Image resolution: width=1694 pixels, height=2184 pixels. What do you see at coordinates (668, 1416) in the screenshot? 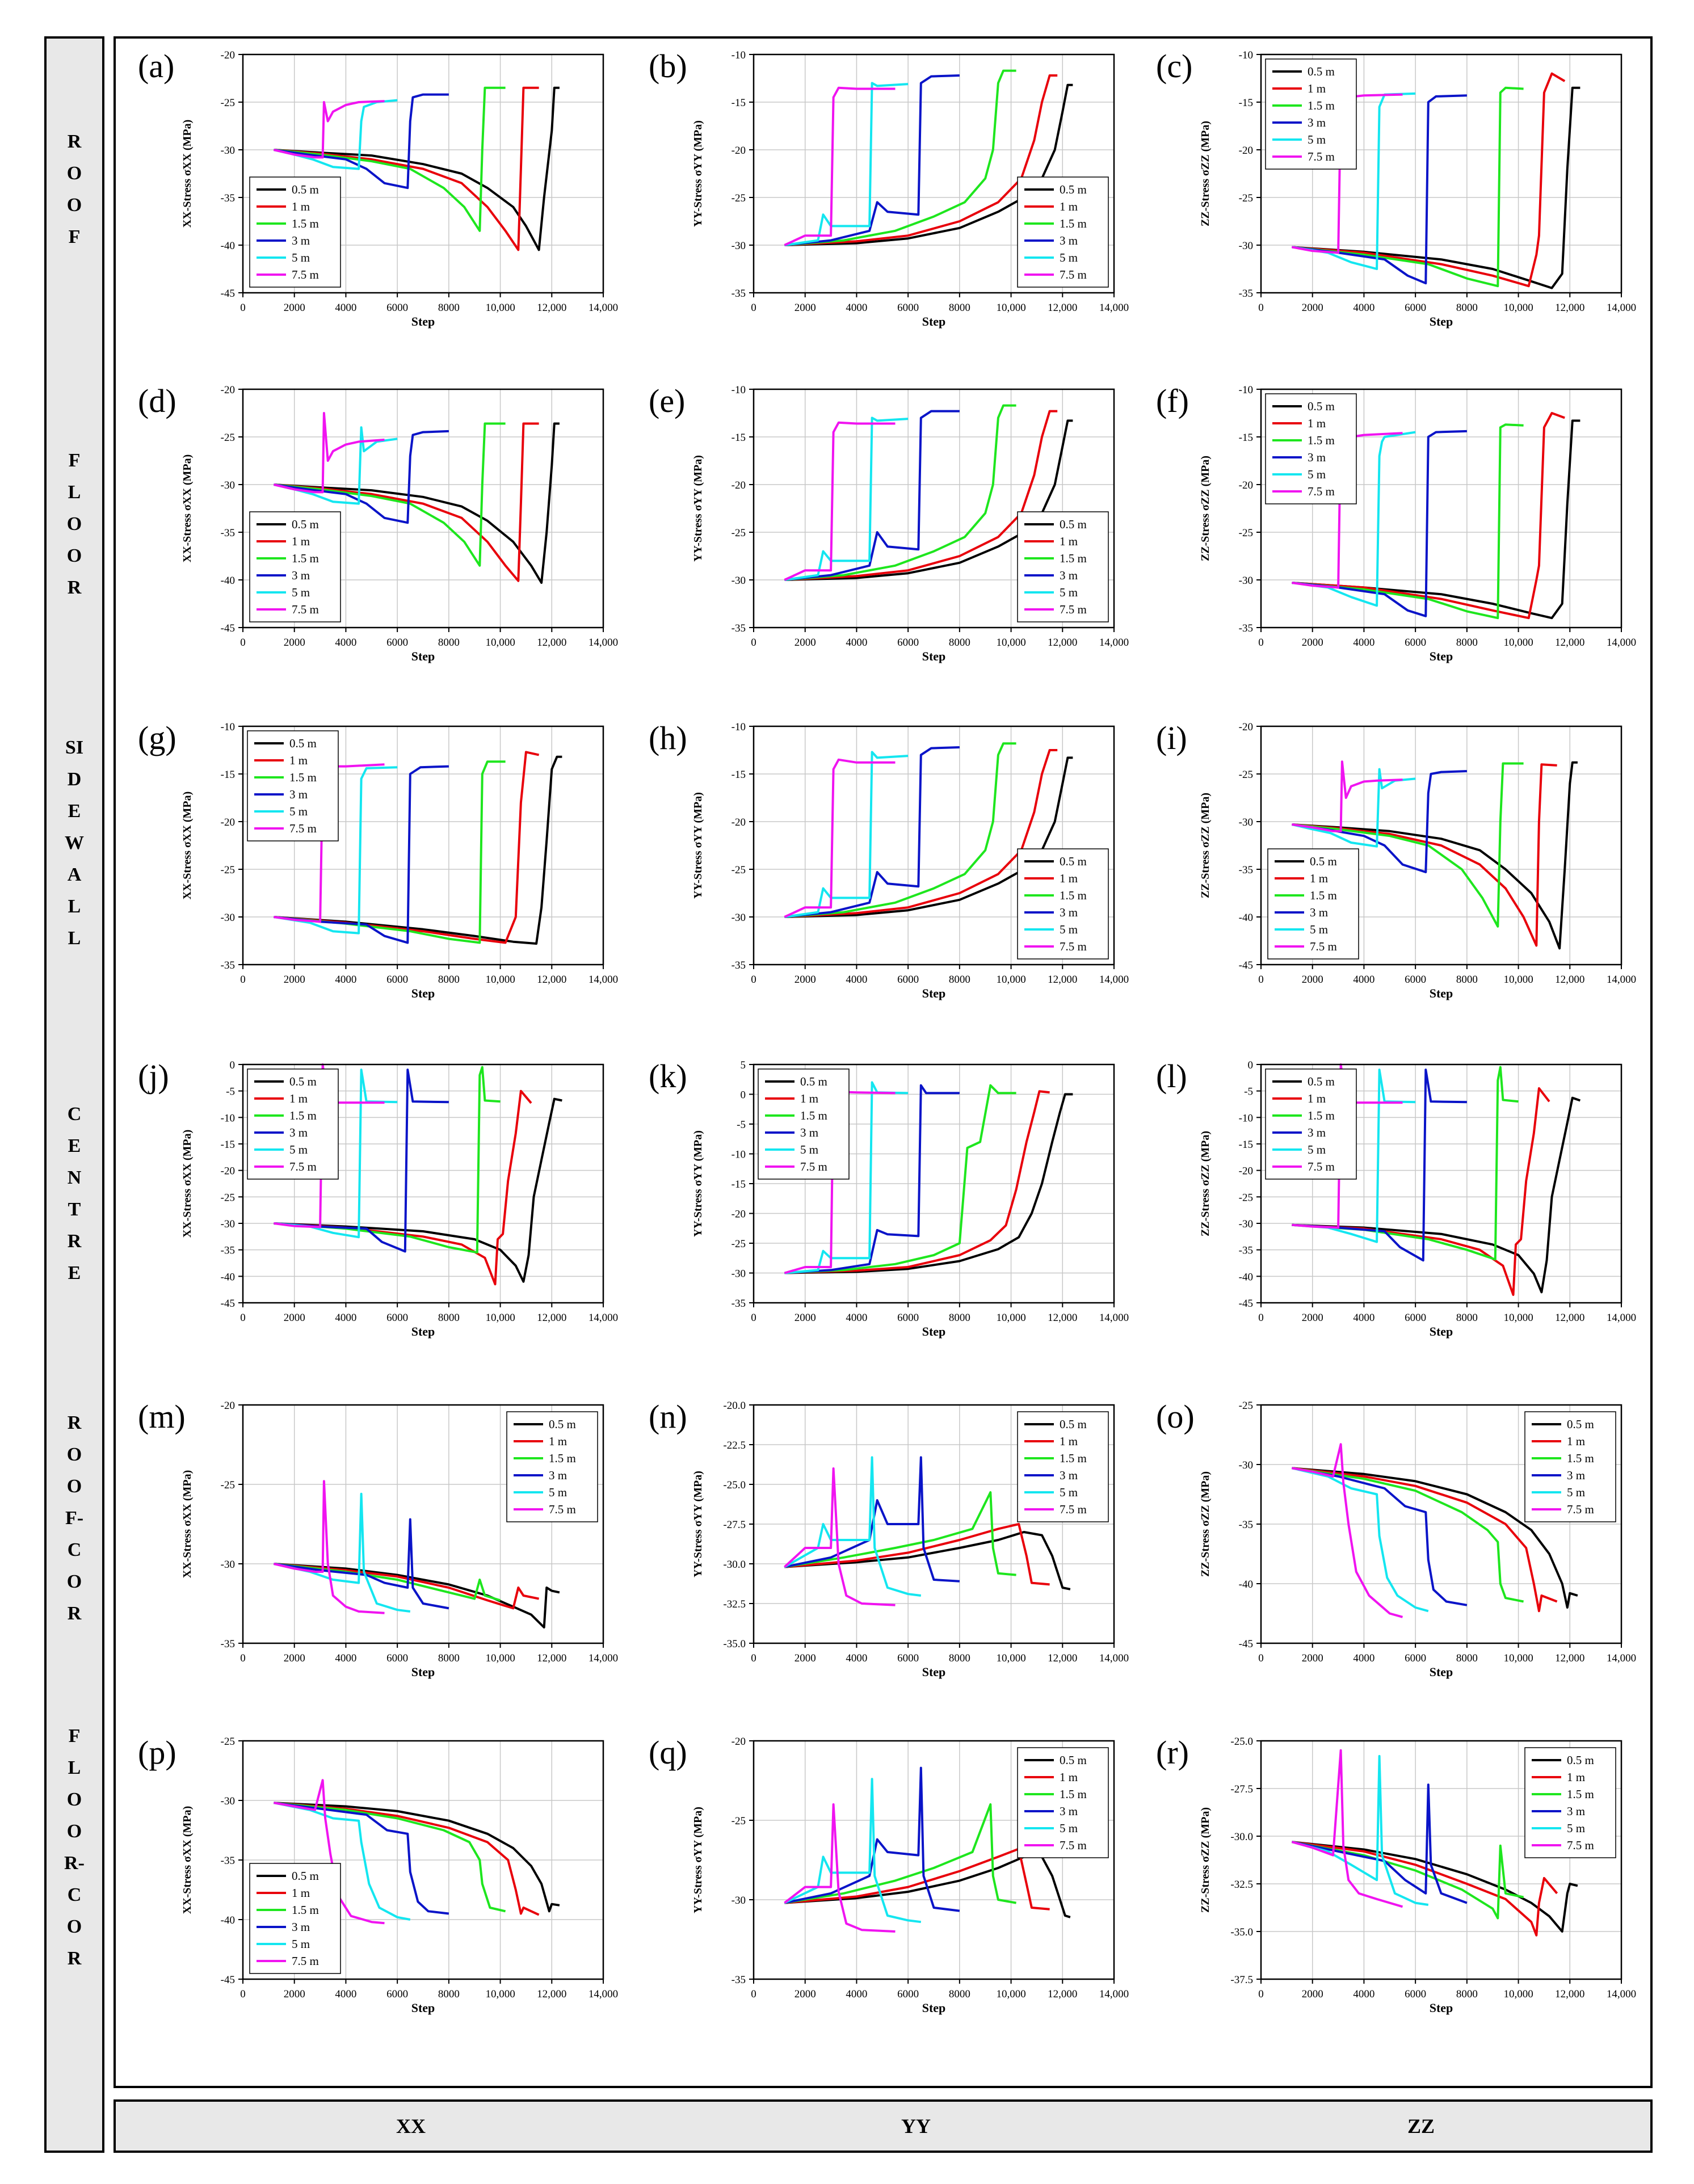
I see `panel-label: (n)` at bounding box center [668, 1416].